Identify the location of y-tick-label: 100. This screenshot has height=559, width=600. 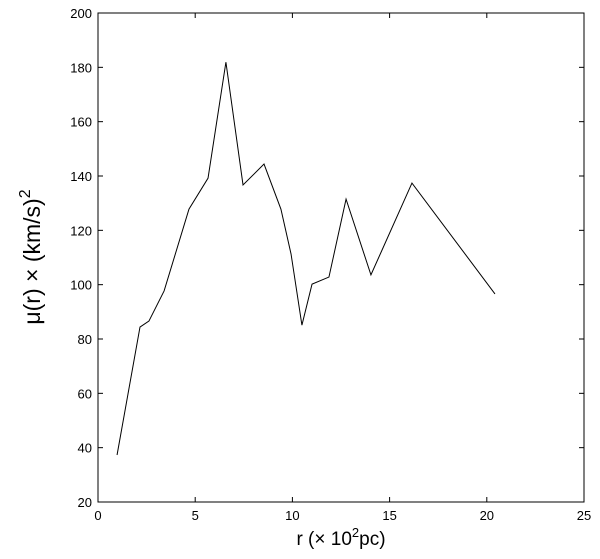
(81, 285).